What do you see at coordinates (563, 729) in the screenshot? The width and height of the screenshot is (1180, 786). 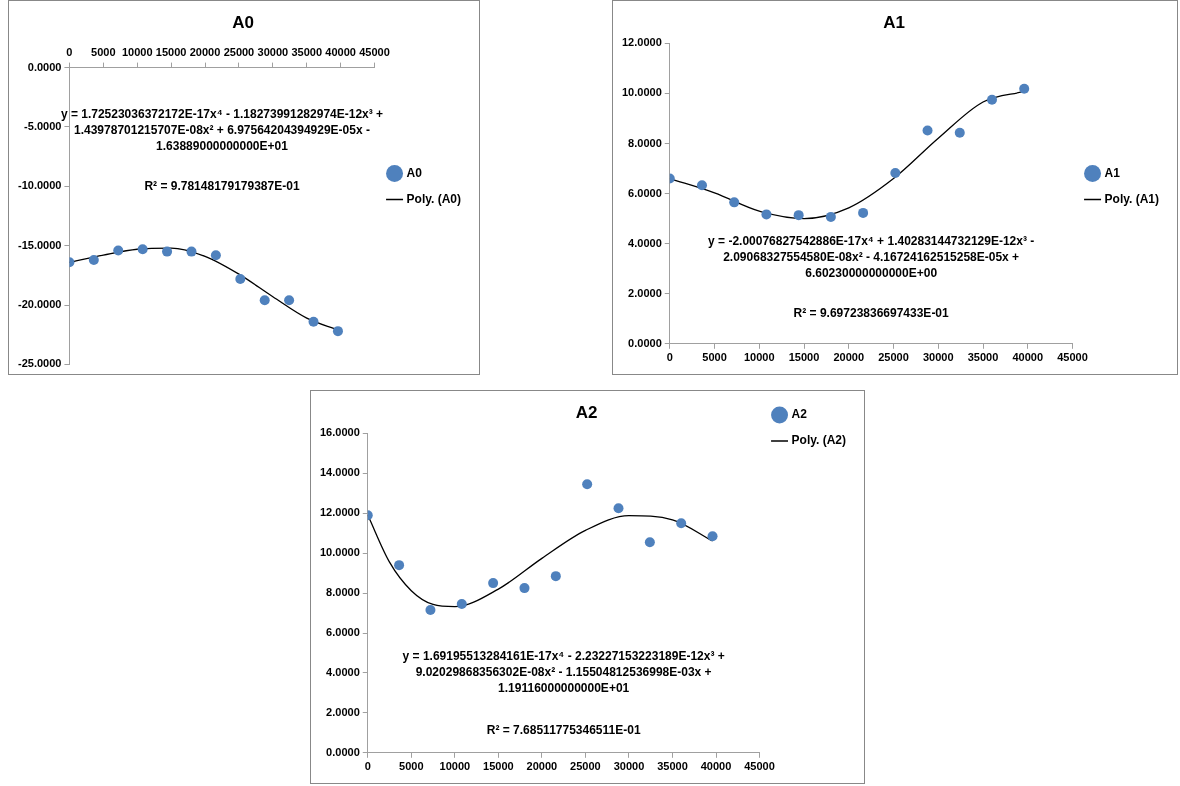 I see `annotation: R² = 7.68511775346511E-01` at bounding box center [563, 729].